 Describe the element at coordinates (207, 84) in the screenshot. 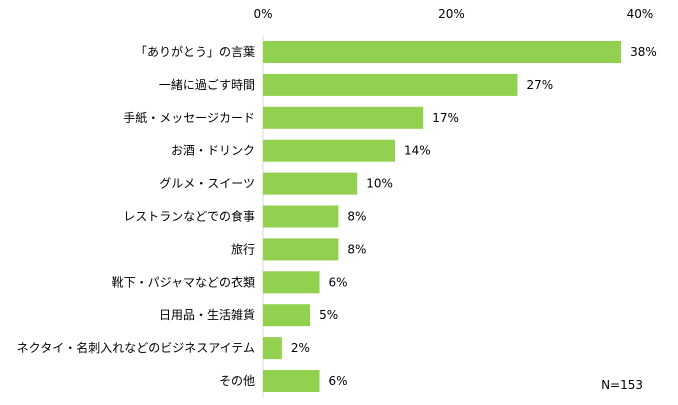

I see `category-label: 一緒に過ごす時間` at that location.